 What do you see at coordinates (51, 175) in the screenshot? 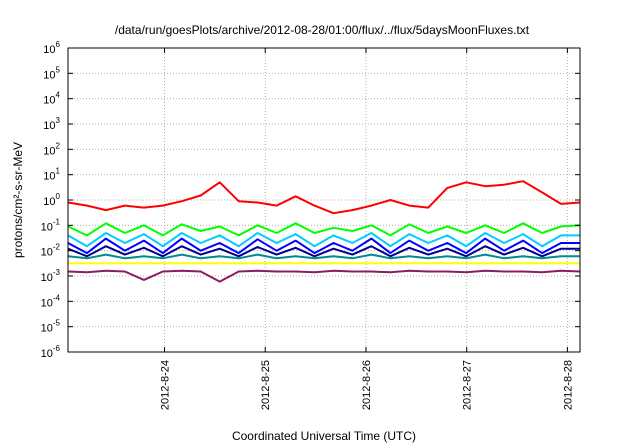
I see `y-tick-label: 10¹` at bounding box center [51, 175].